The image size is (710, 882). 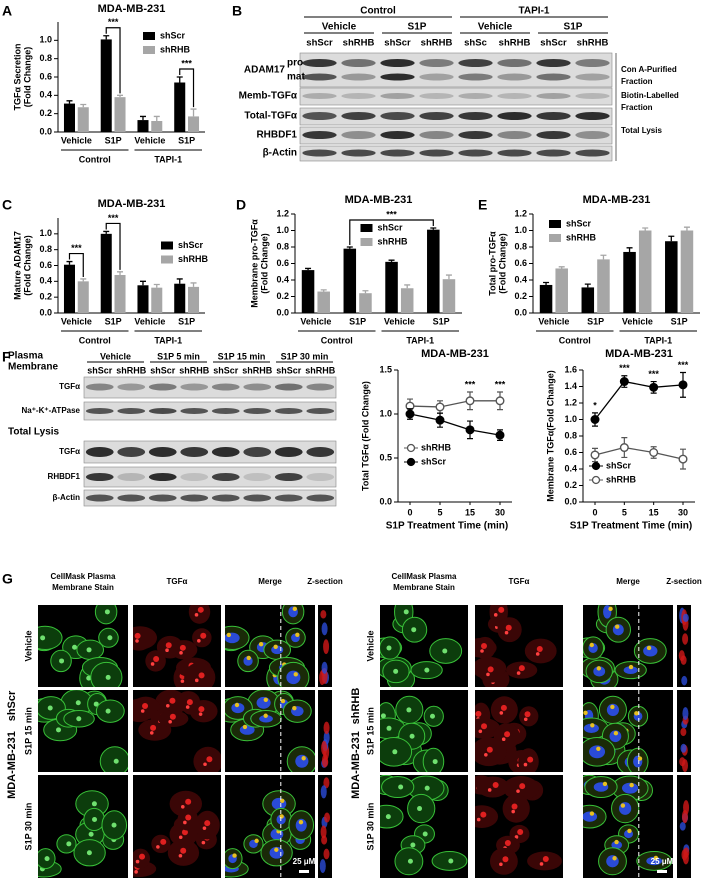 I want to click on significance-label: *, so click(x=595, y=405).